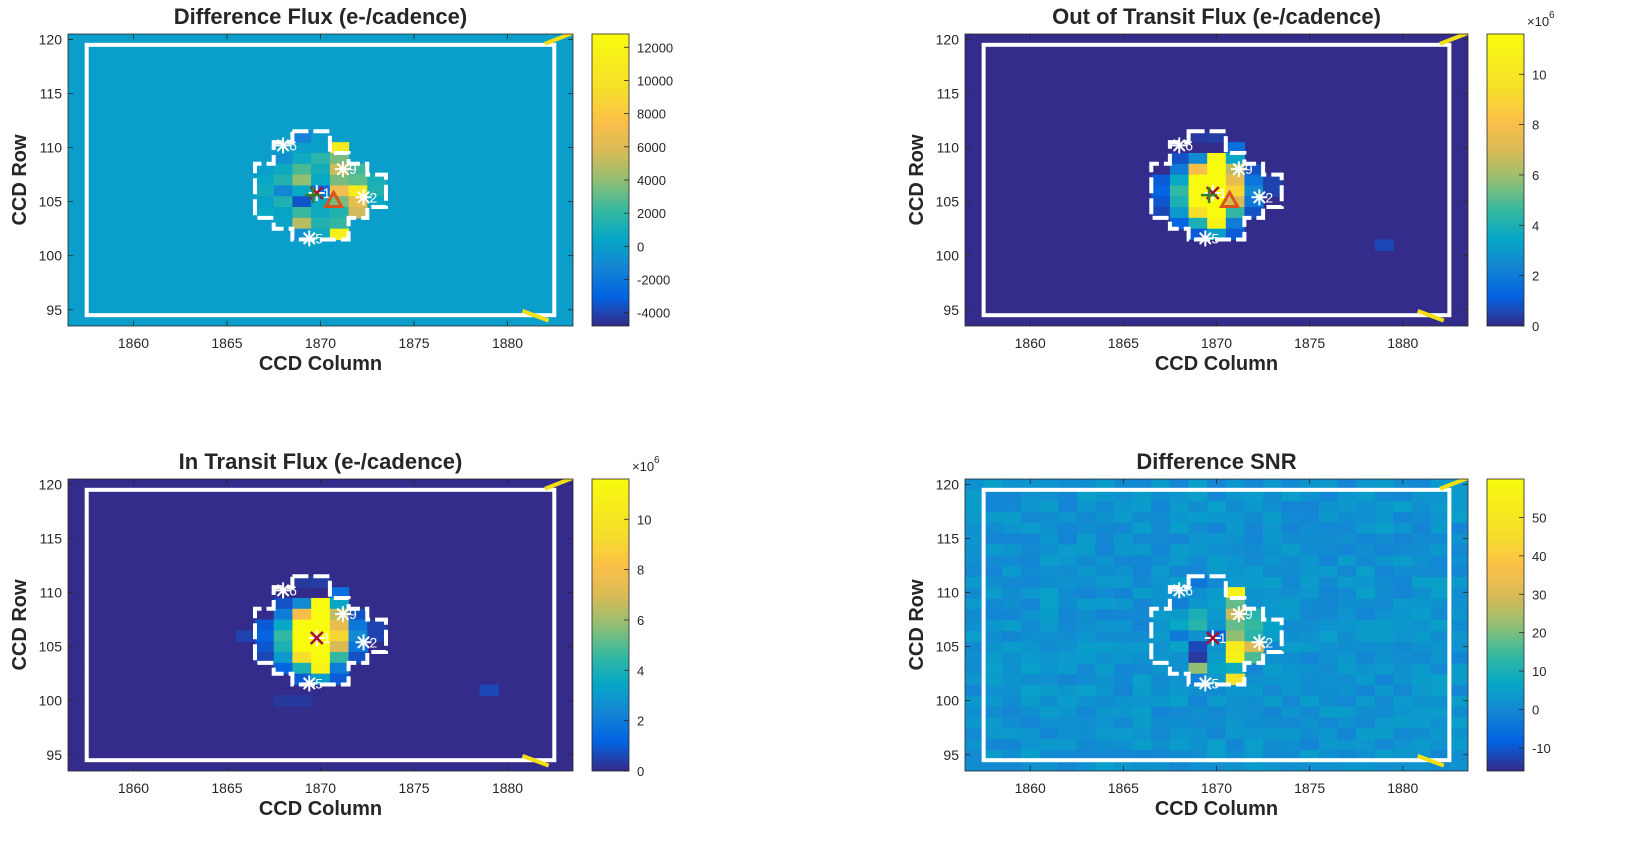 The height and width of the screenshot is (861, 1650). Describe the element at coordinates (1539, 74) in the screenshot. I see `colorbar-tick-label: 10` at that location.